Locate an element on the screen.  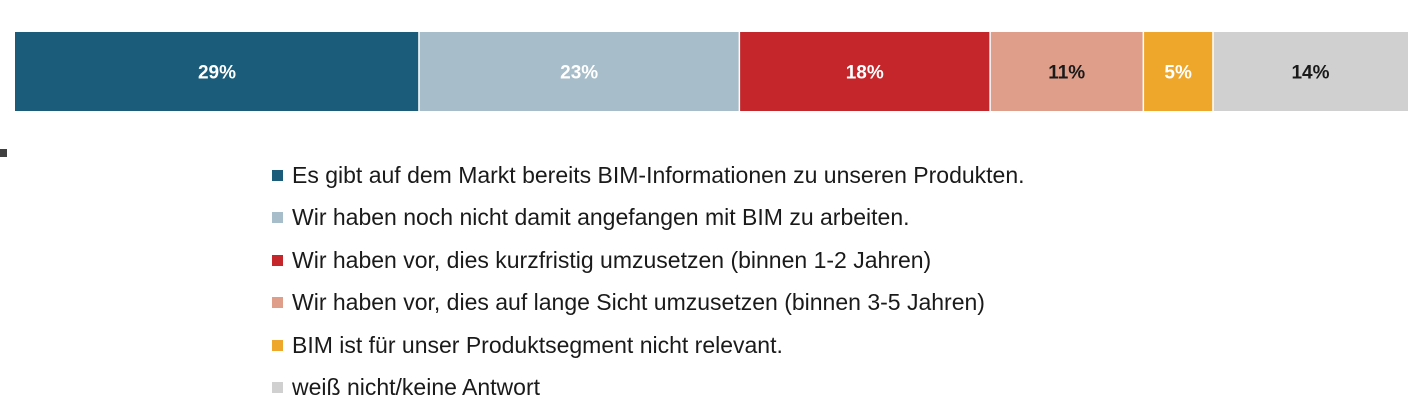
data-label-5: 5% is located at coordinates (1178, 73).